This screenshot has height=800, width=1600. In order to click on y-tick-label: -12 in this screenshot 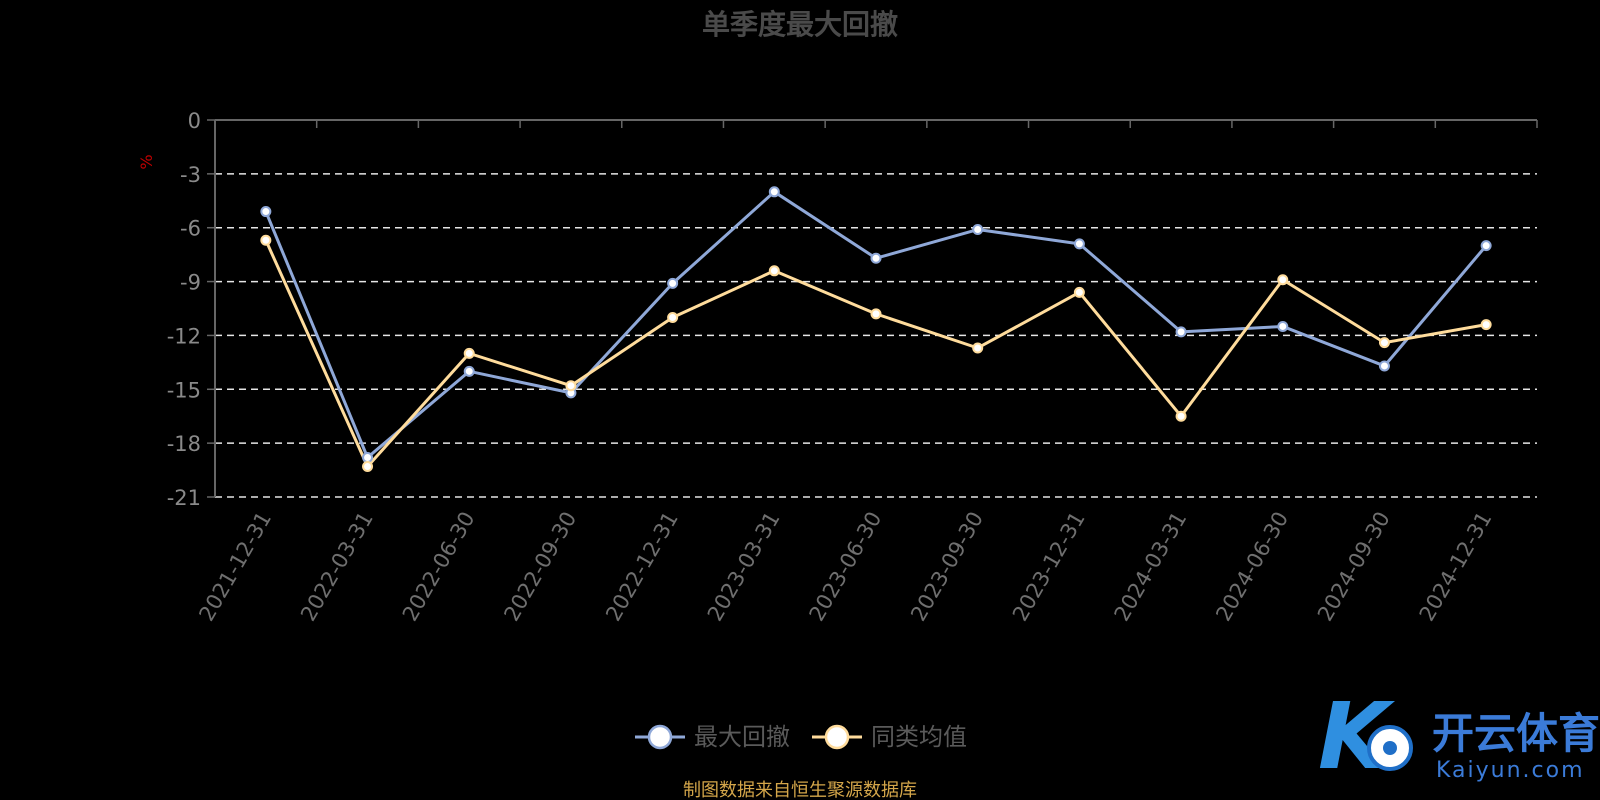, I will do `click(184, 336)`.